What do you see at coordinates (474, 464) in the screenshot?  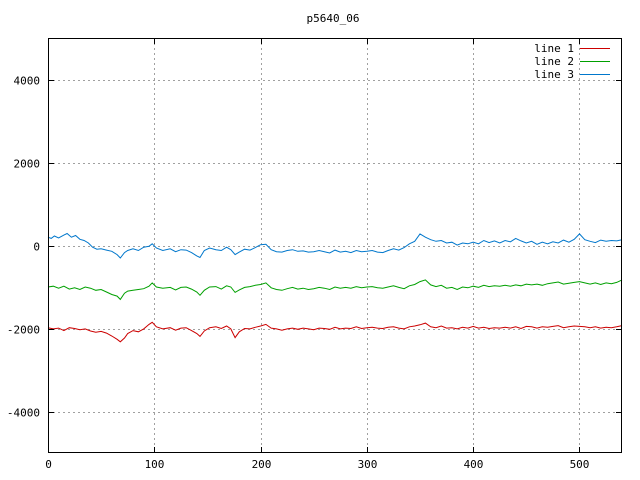 I see `x-tick-label: 400` at bounding box center [474, 464].